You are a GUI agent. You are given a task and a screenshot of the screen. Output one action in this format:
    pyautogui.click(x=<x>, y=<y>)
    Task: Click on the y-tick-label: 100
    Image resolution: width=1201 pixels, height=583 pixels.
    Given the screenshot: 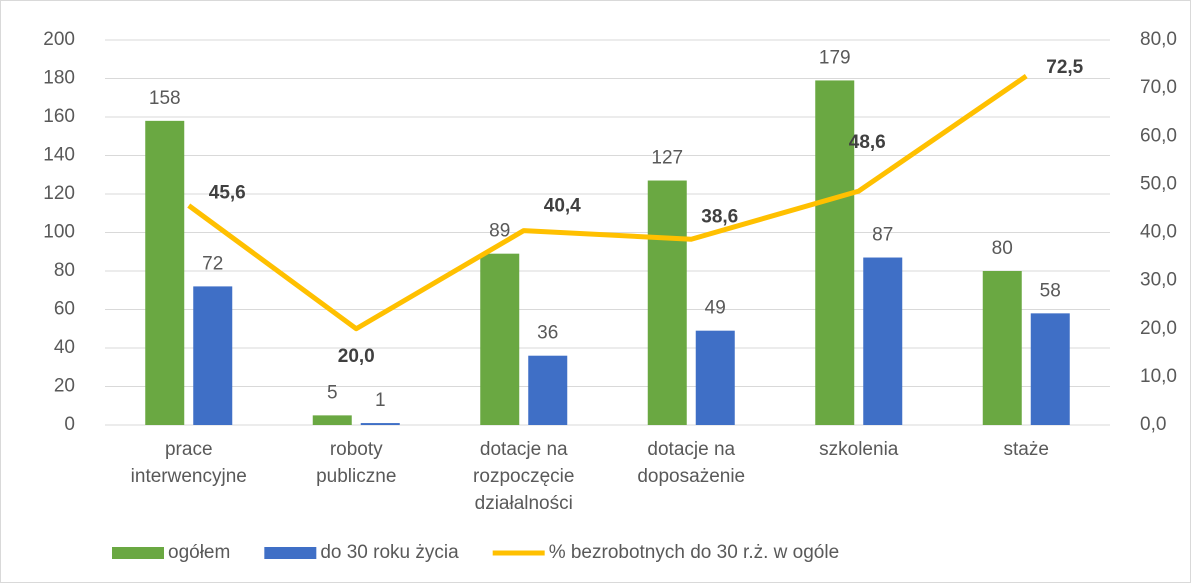 What is the action you would take?
    pyautogui.click(x=59, y=232)
    